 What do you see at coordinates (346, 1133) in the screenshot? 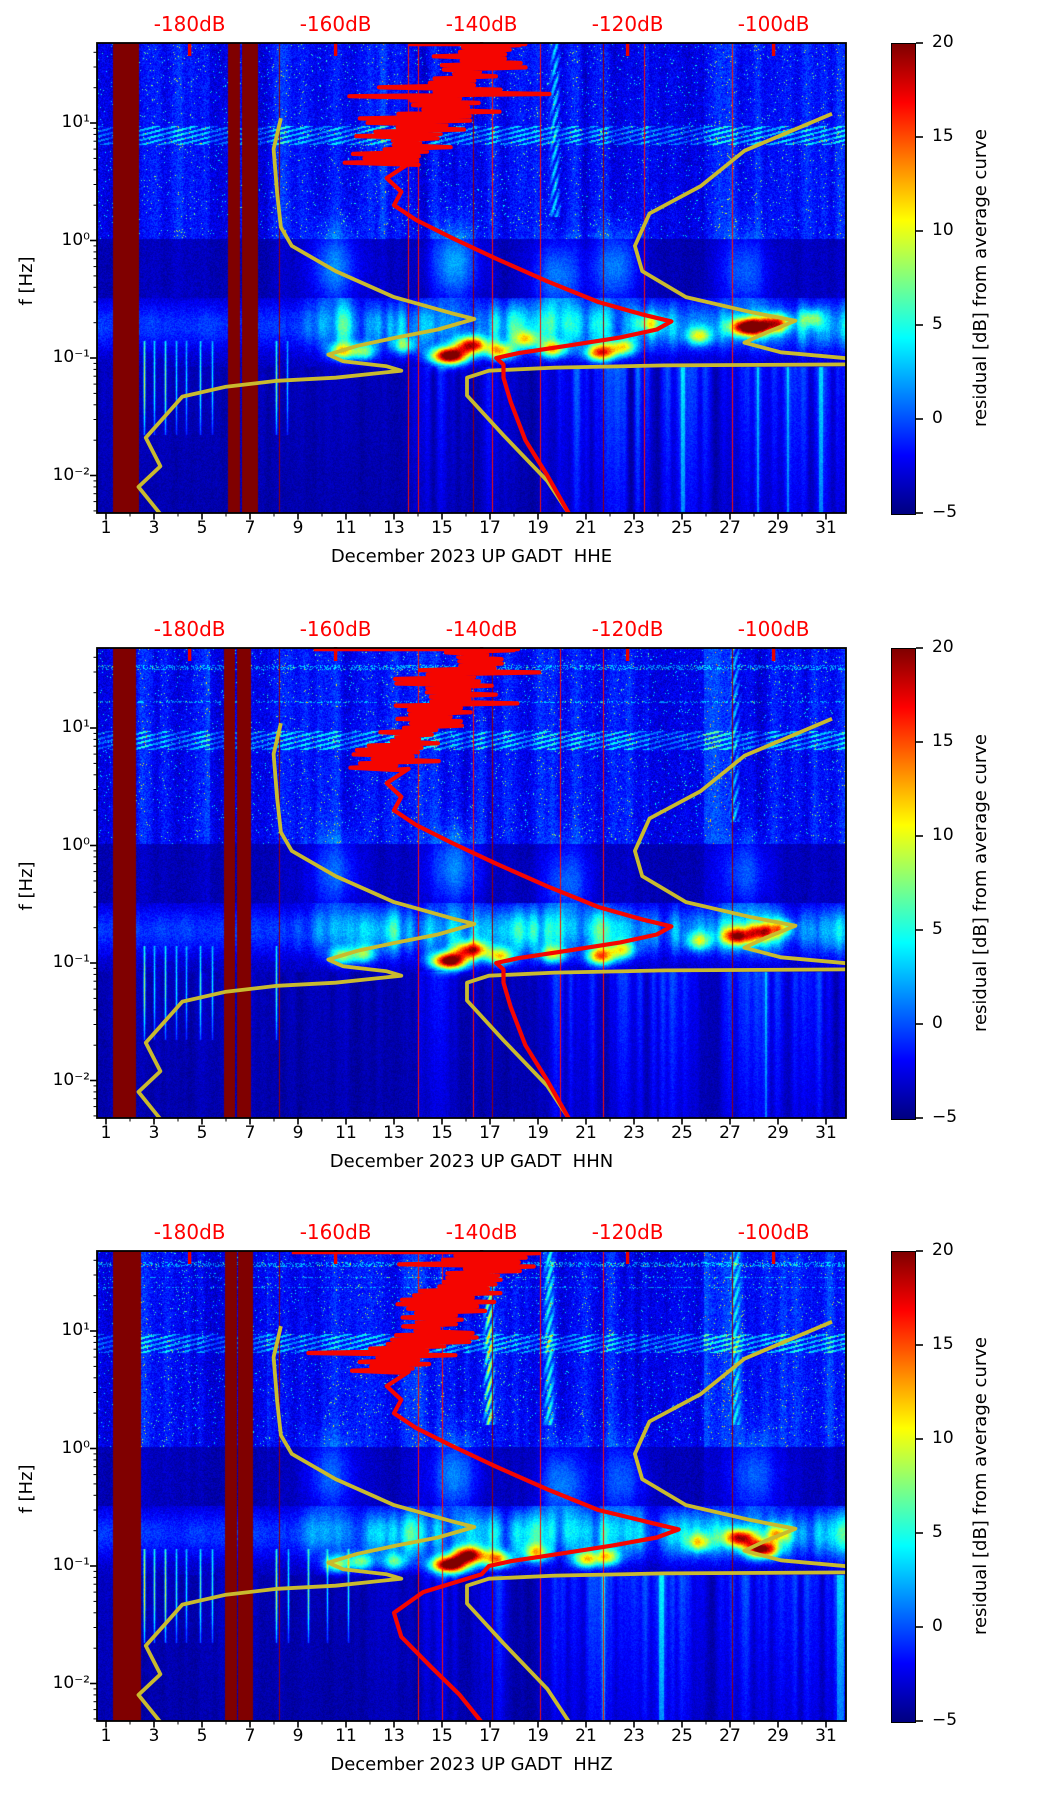
I see `x-tick-label: 11` at bounding box center [346, 1133].